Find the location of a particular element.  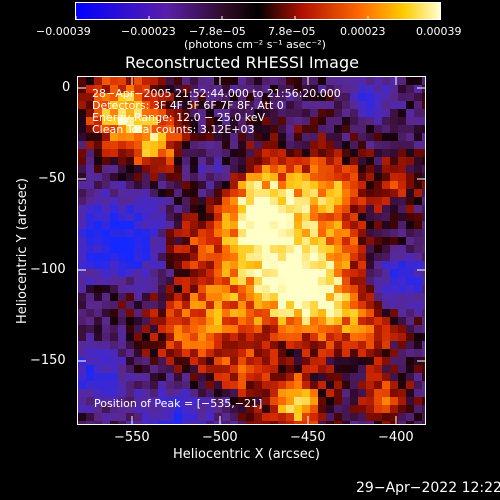

colorbar is located at coordinates (258, 11).